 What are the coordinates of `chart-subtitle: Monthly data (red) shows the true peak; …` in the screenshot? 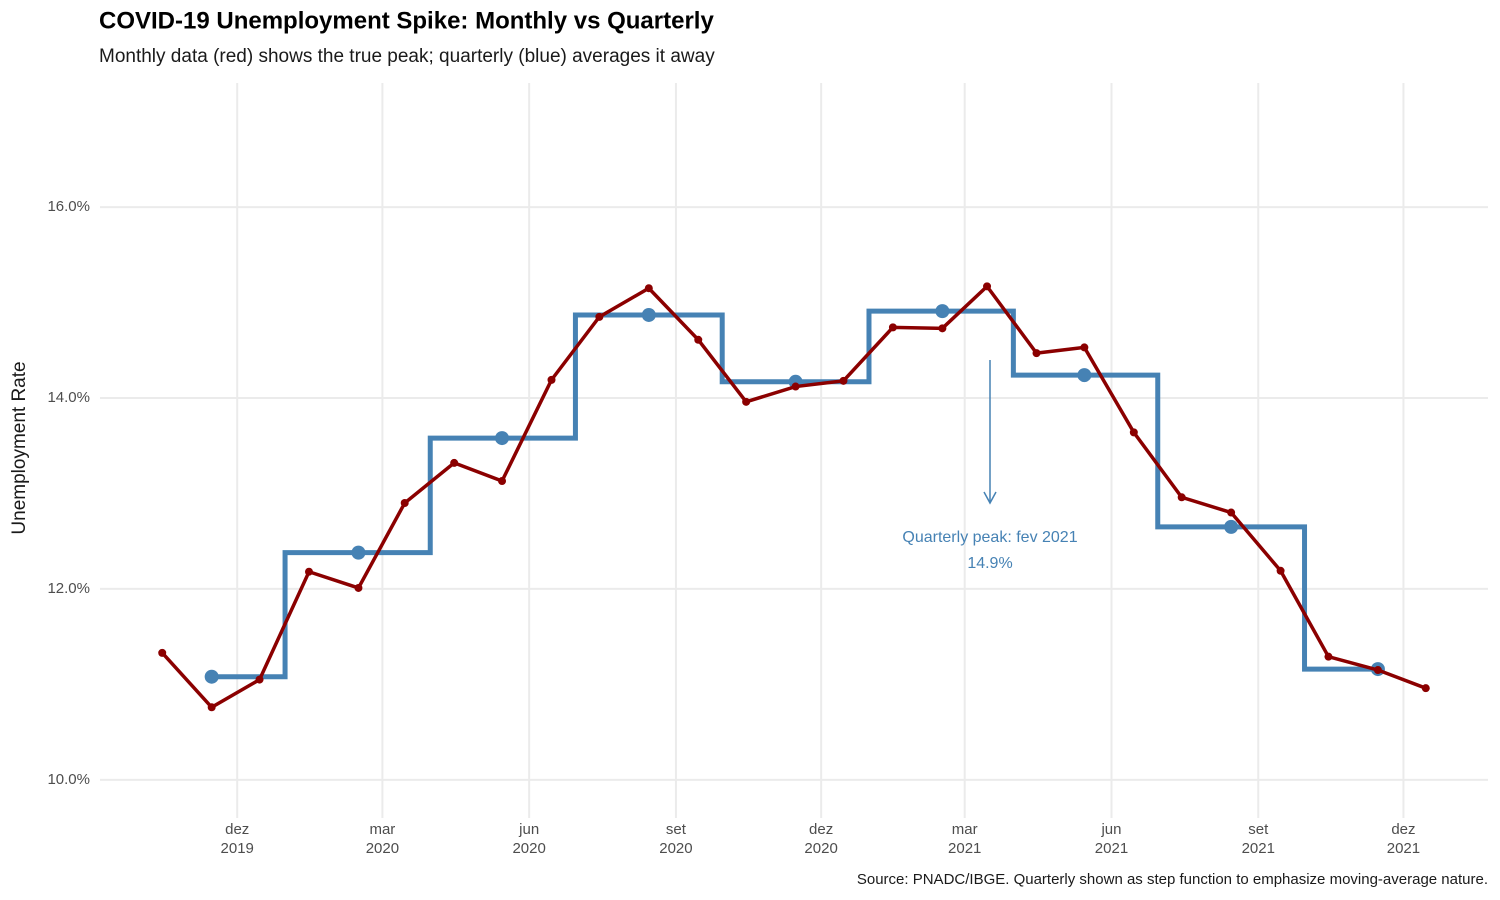 It's located at (407, 56).